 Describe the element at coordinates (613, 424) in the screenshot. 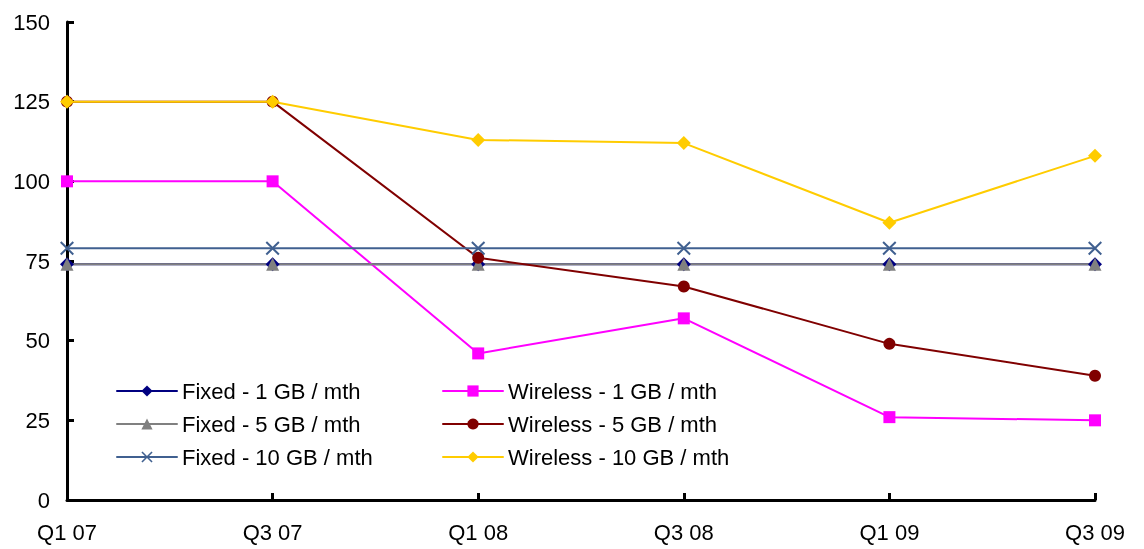

I see `legend-label: Wireless - 5 GB / mth` at that location.